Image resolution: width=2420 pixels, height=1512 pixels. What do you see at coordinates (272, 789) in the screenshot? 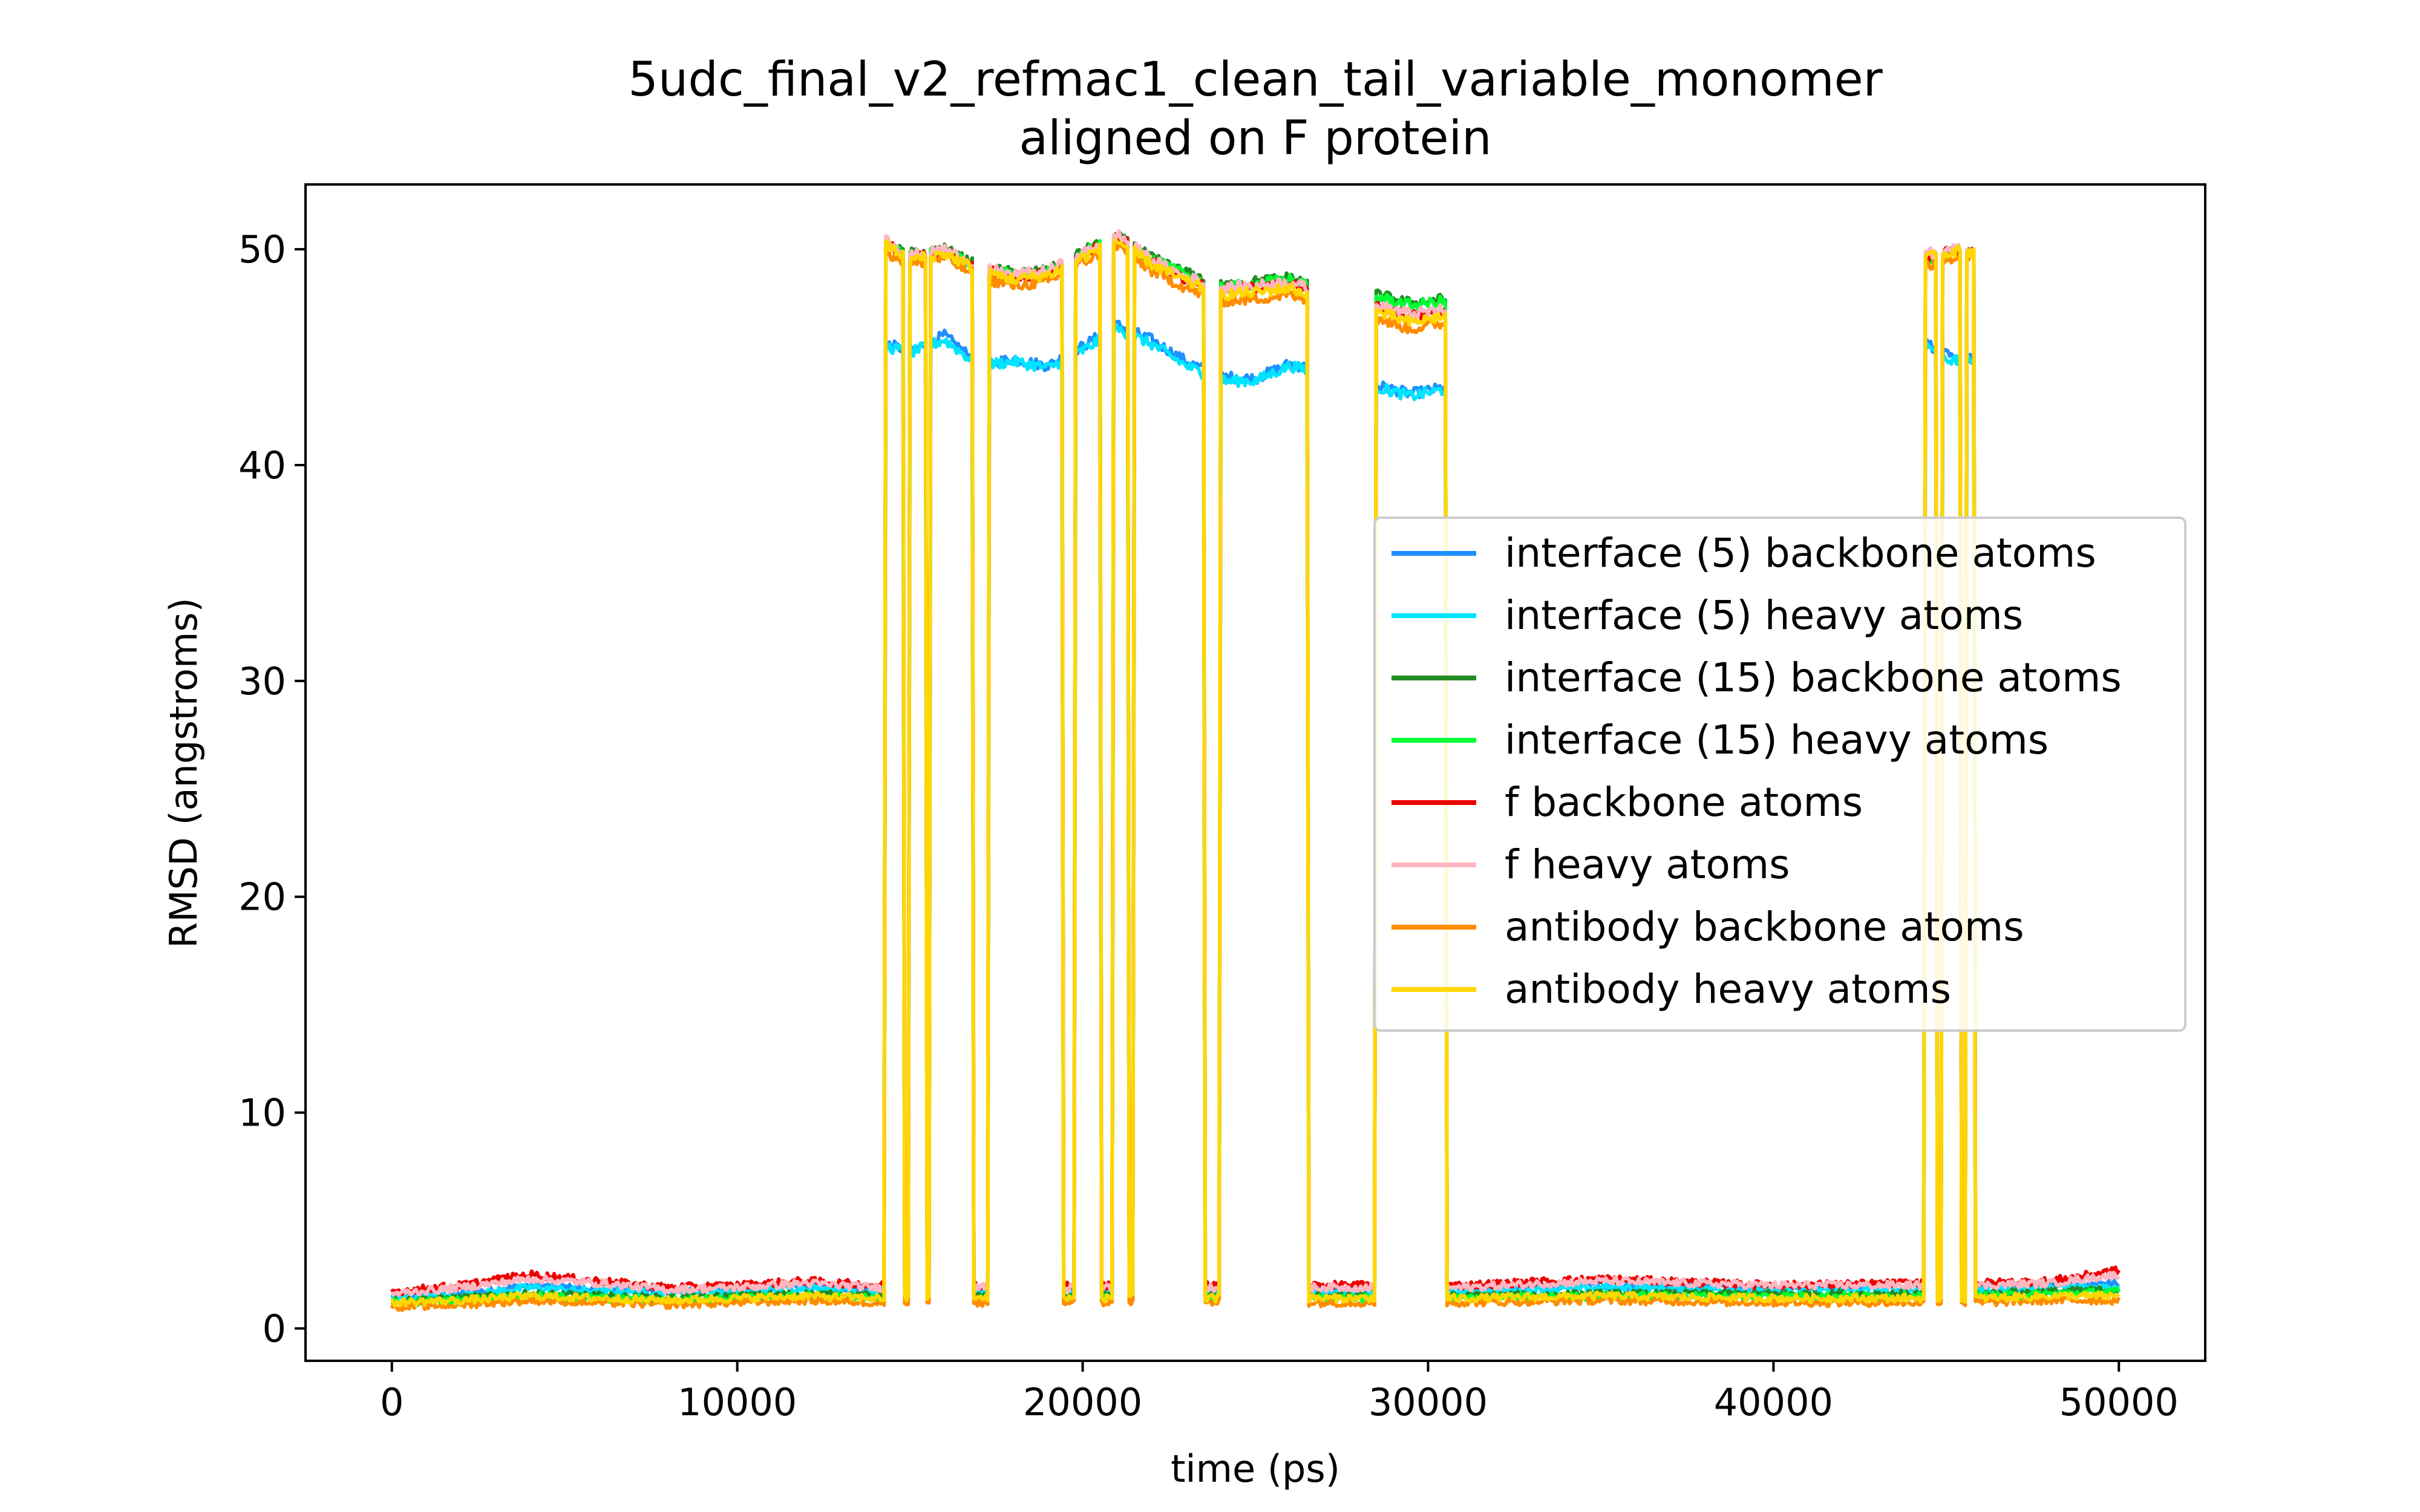
I see `y-axis: 0 10 20 30 40 50` at bounding box center [272, 789].